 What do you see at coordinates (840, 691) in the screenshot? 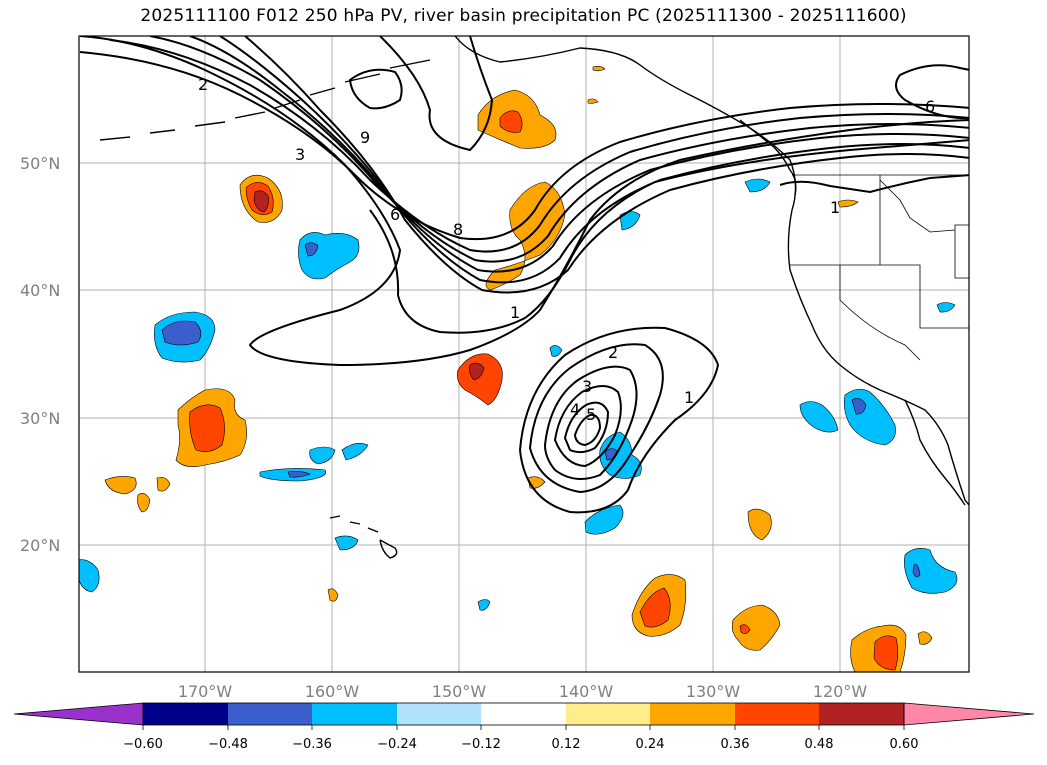
I see `lon-label: 120°W` at bounding box center [840, 691].